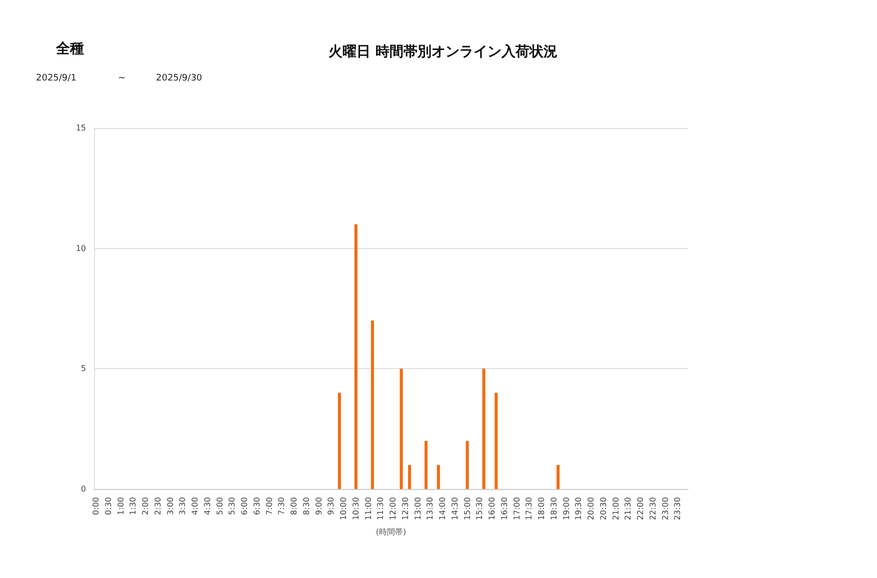  I want to click on x-tick-label: 9:00, so click(319, 506).